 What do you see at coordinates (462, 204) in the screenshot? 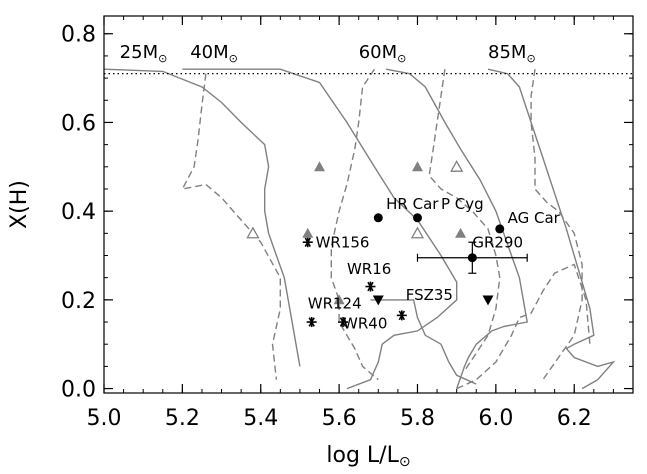
I see `point-label-2: P Cyg` at bounding box center [462, 204].